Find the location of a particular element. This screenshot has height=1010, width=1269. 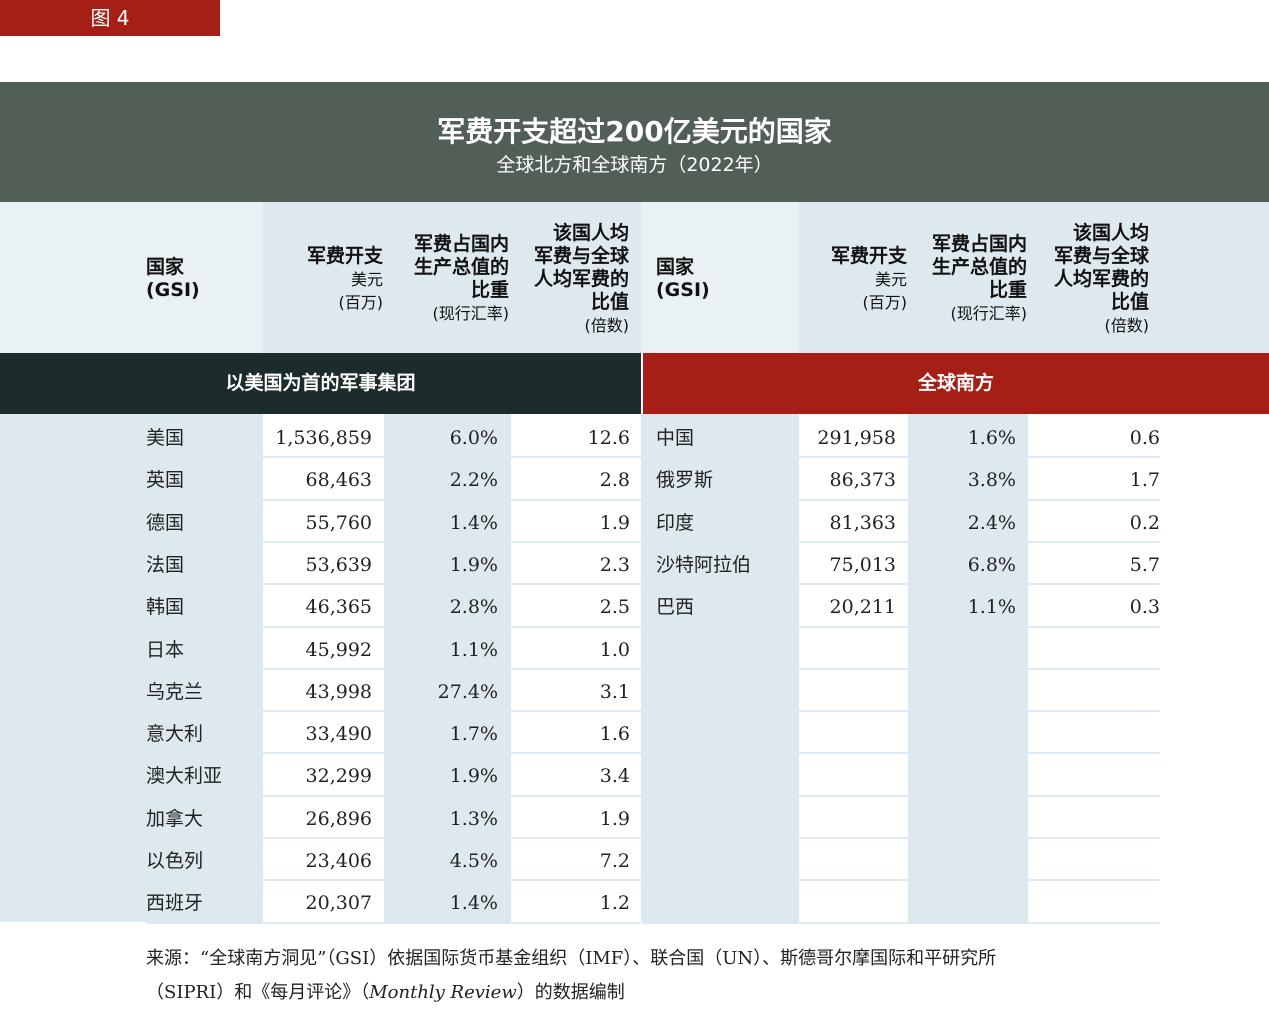

military-spending: 55,760 is located at coordinates (338, 522).